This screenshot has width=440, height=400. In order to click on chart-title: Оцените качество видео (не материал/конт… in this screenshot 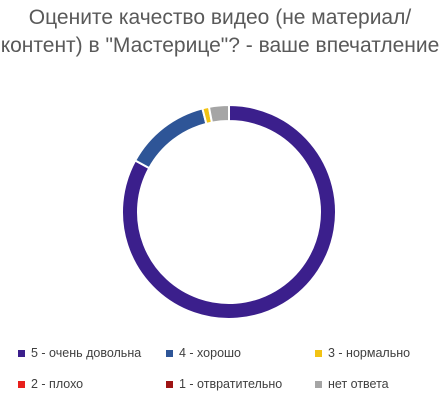, I will do `click(220, 31)`.